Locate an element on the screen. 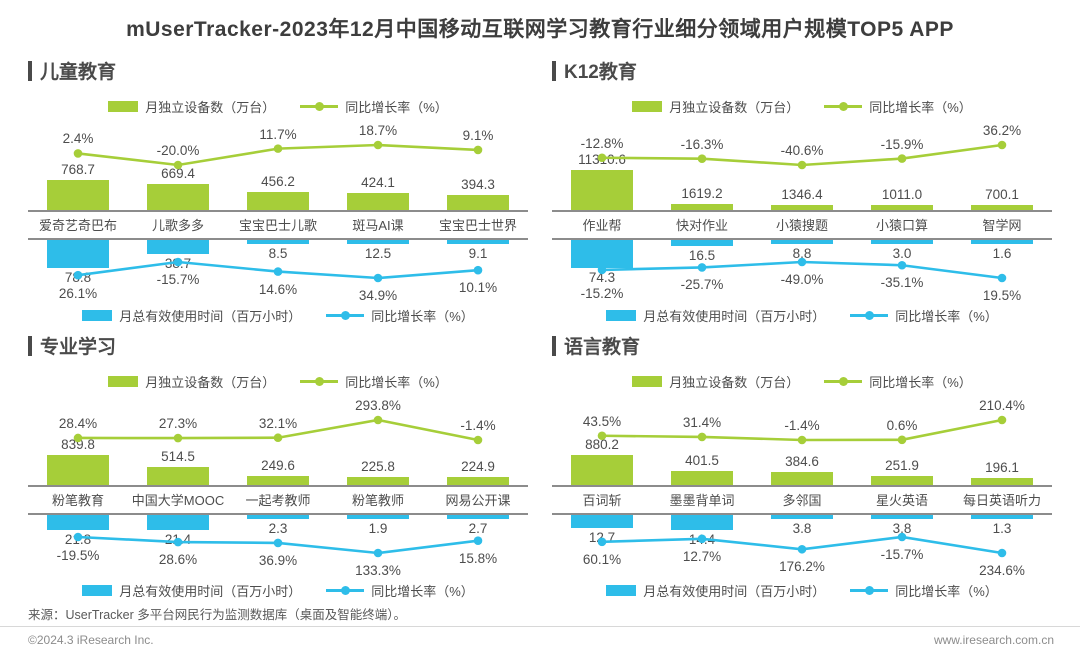 This screenshot has width=1080, height=654. devices-growth-label: -12.8% is located at coordinates (602, 143).